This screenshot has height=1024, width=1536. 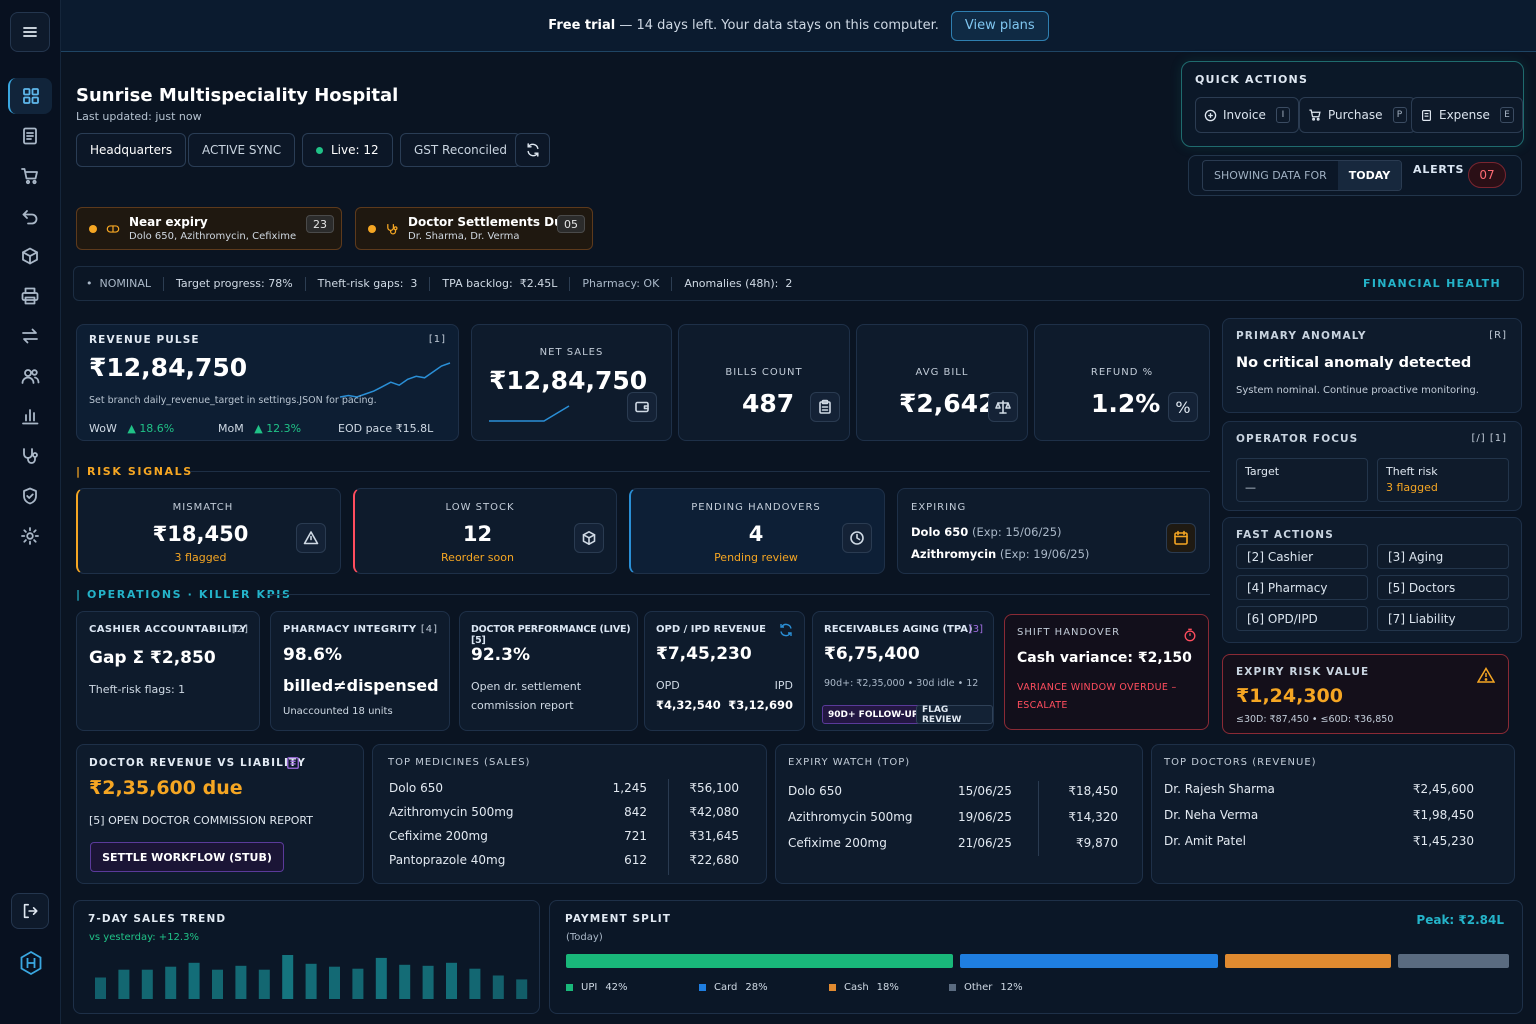 What do you see at coordinates (30, 376) in the screenshot?
I see `sidebar-item-patients` at bounding box center [30, 376].